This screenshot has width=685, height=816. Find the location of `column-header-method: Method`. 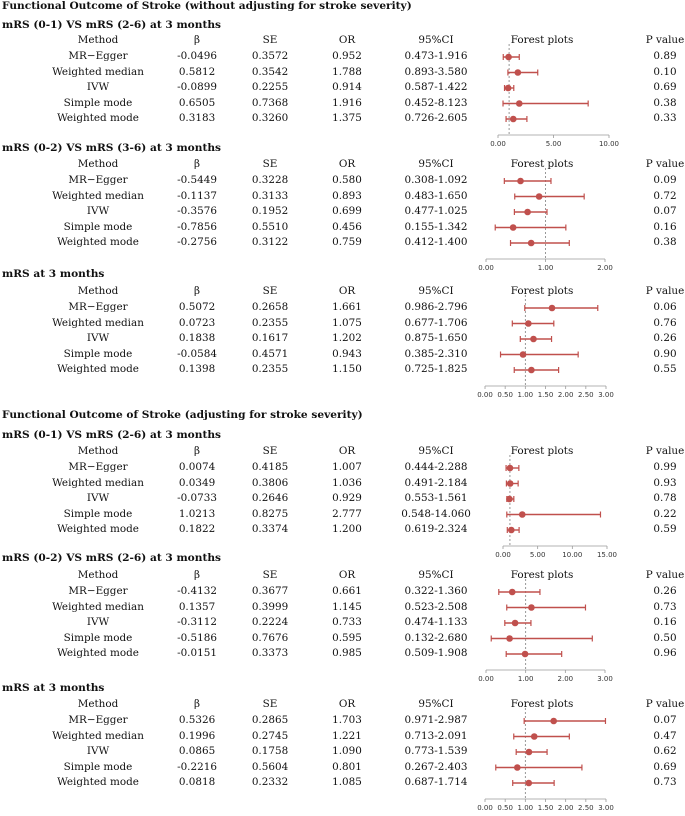

column-header-method: Method is located at coordinates (98, 704).